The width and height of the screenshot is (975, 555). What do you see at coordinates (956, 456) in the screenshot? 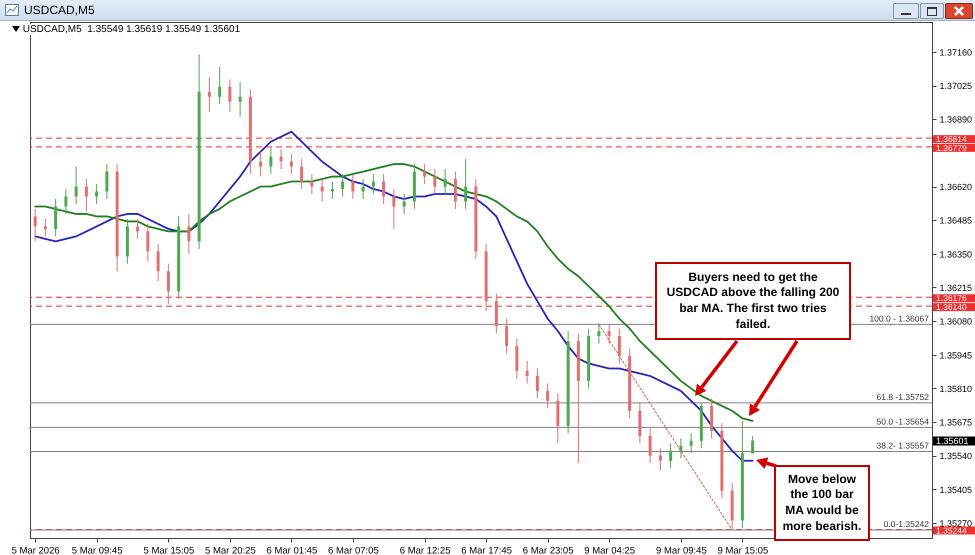
I see `y-tick-label: 1.35540` at bounding box center [956, 456].